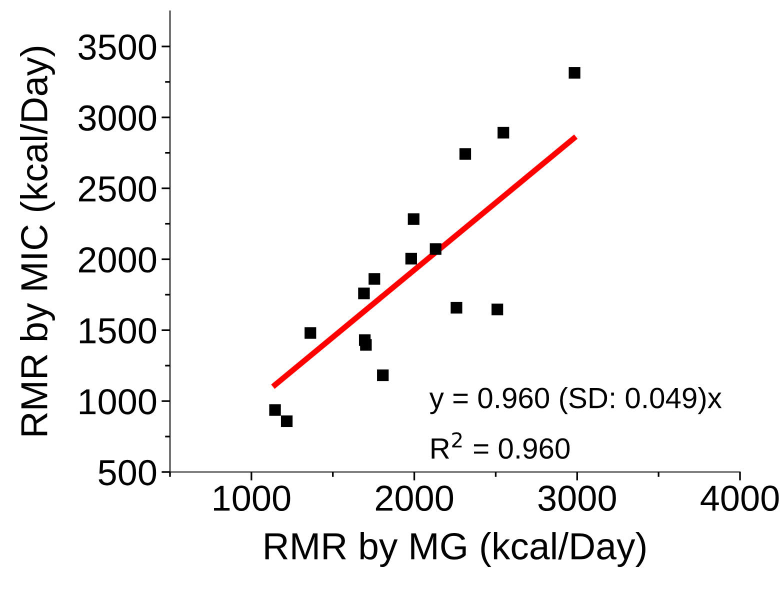 The image size is (784, 593). Describe the element at coordinates (252, 498) in the screenshot. I see `x-tick-label: 1000` at that location.